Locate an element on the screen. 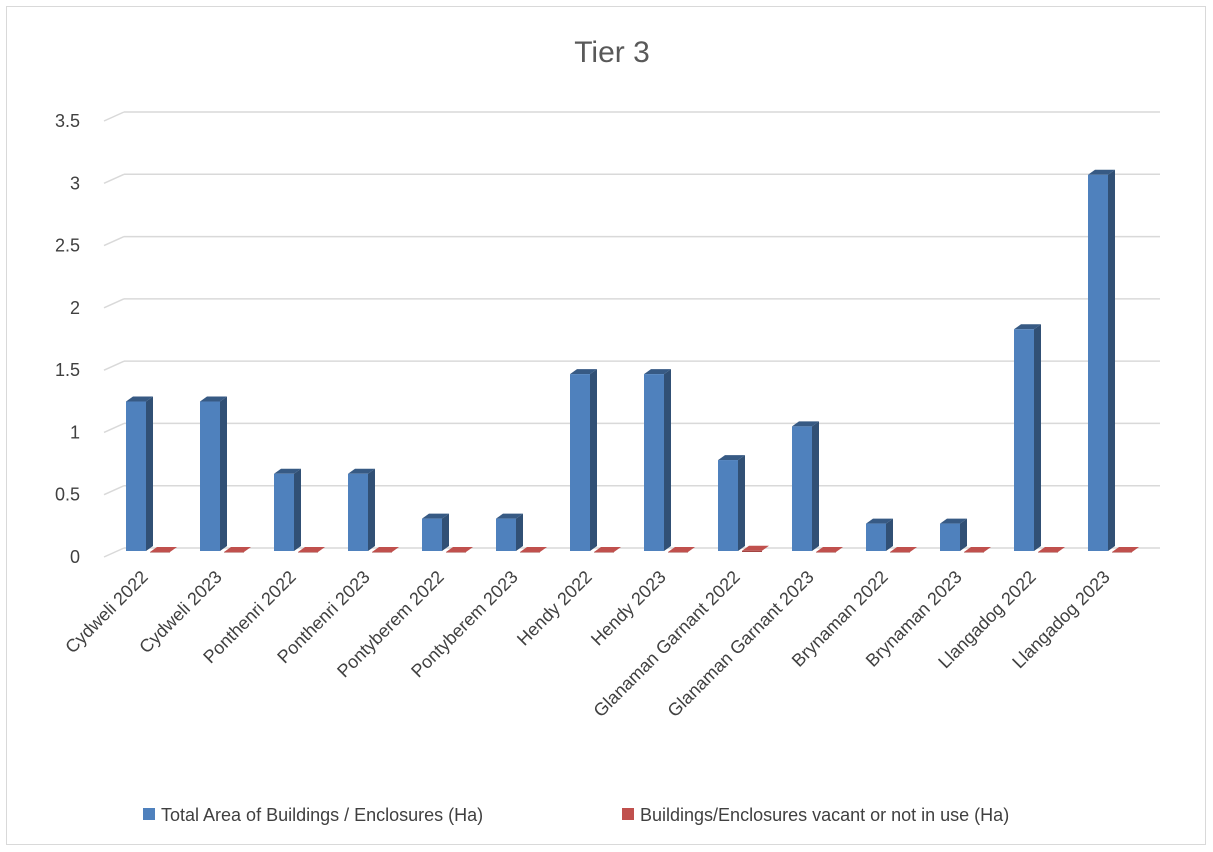  chart-title: Tier 3 is located at coordinates (612, 52).